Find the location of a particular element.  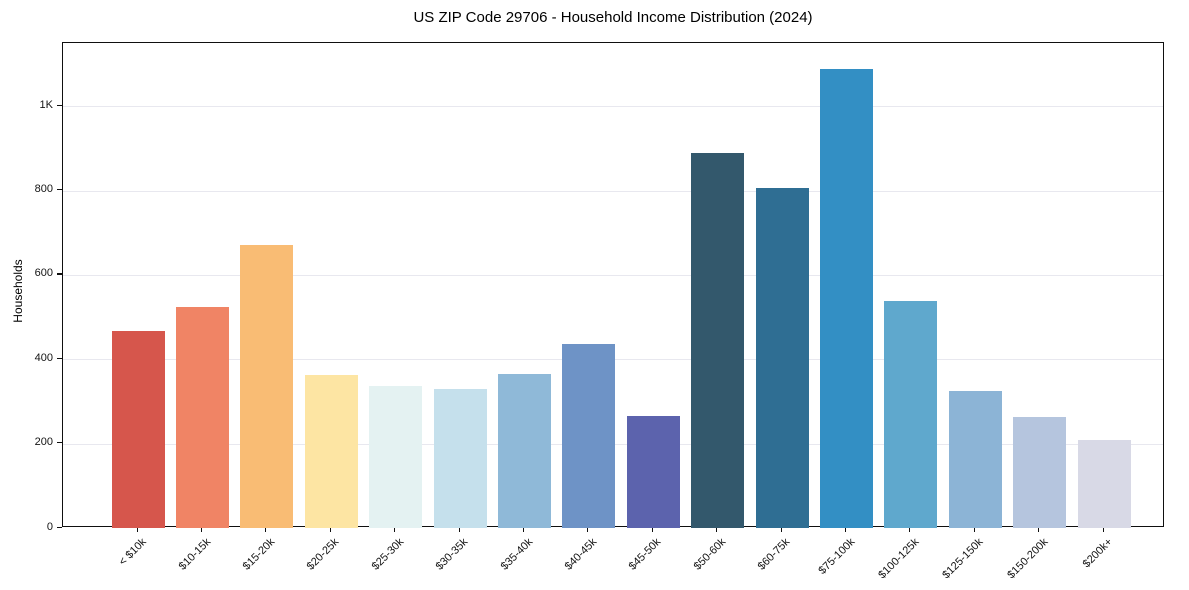

x-tick-mark-$20-25k is located at coordinates (330, 529).